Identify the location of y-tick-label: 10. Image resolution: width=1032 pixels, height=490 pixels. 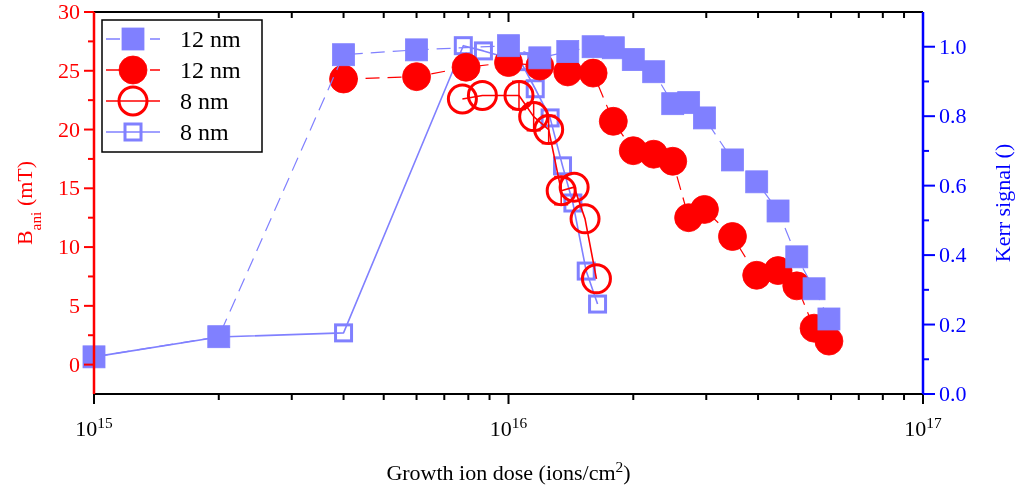
(69, 247).